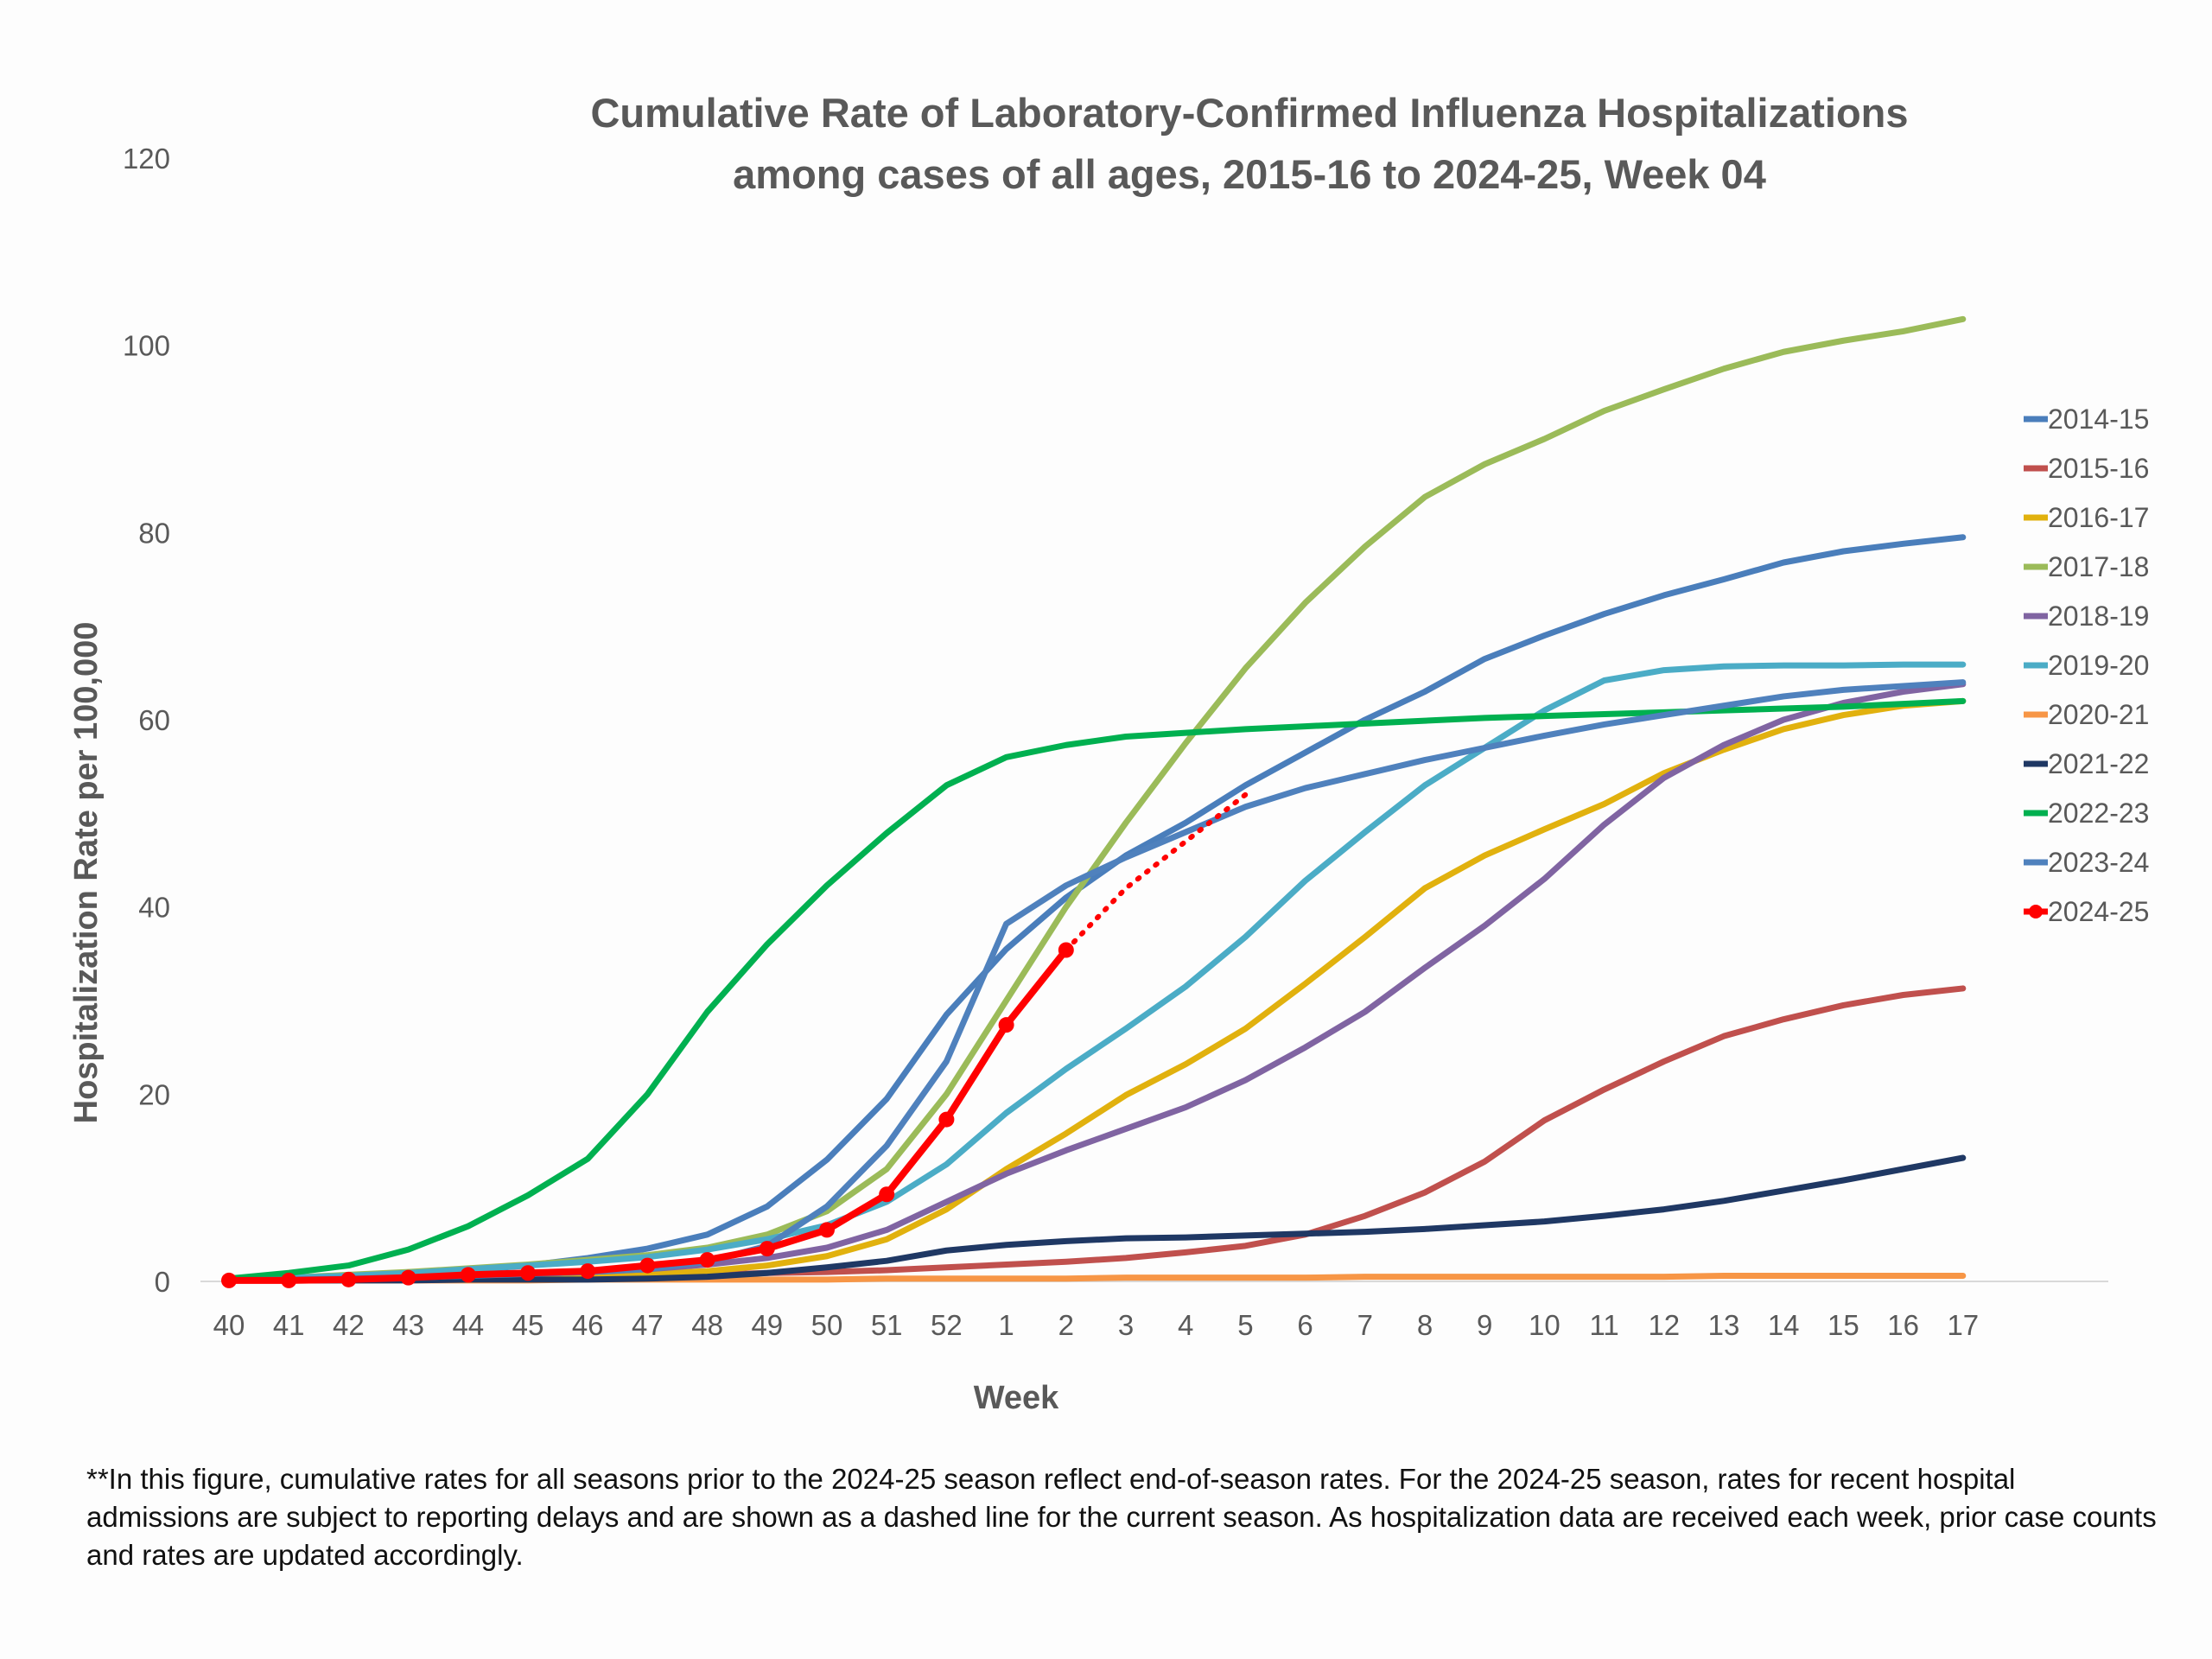 The image size is (2212, 1659). I want to click on legend-item: 2016-17, so click(2086, 517).